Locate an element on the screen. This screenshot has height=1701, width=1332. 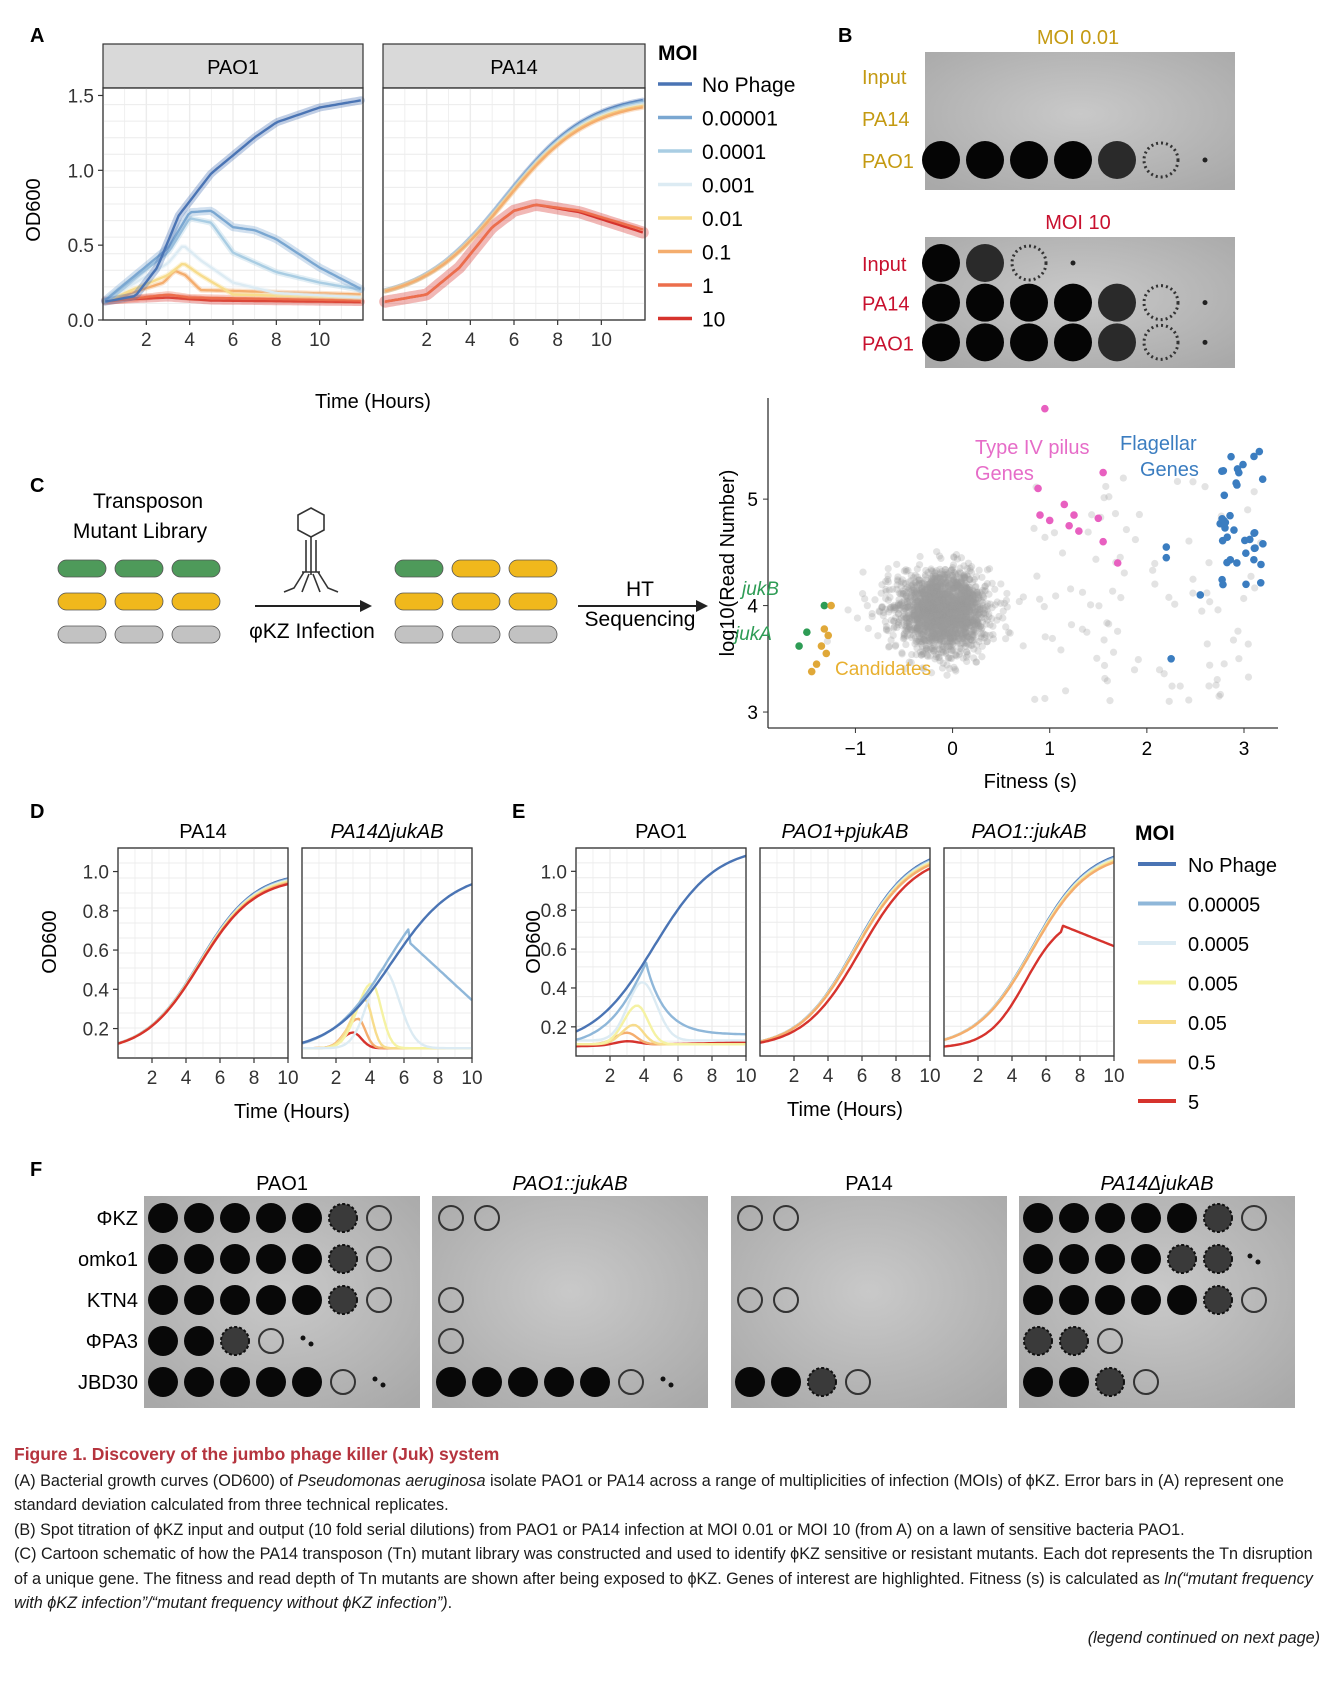
phage-plate-4: PA14ΔjukAB is located at coordinates (1157, 1290).